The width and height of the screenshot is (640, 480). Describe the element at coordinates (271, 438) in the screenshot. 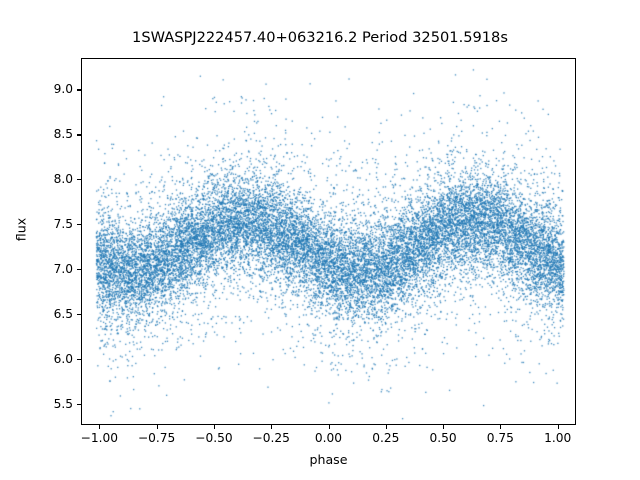

I see `x-tick-label: −0.25` at that location.